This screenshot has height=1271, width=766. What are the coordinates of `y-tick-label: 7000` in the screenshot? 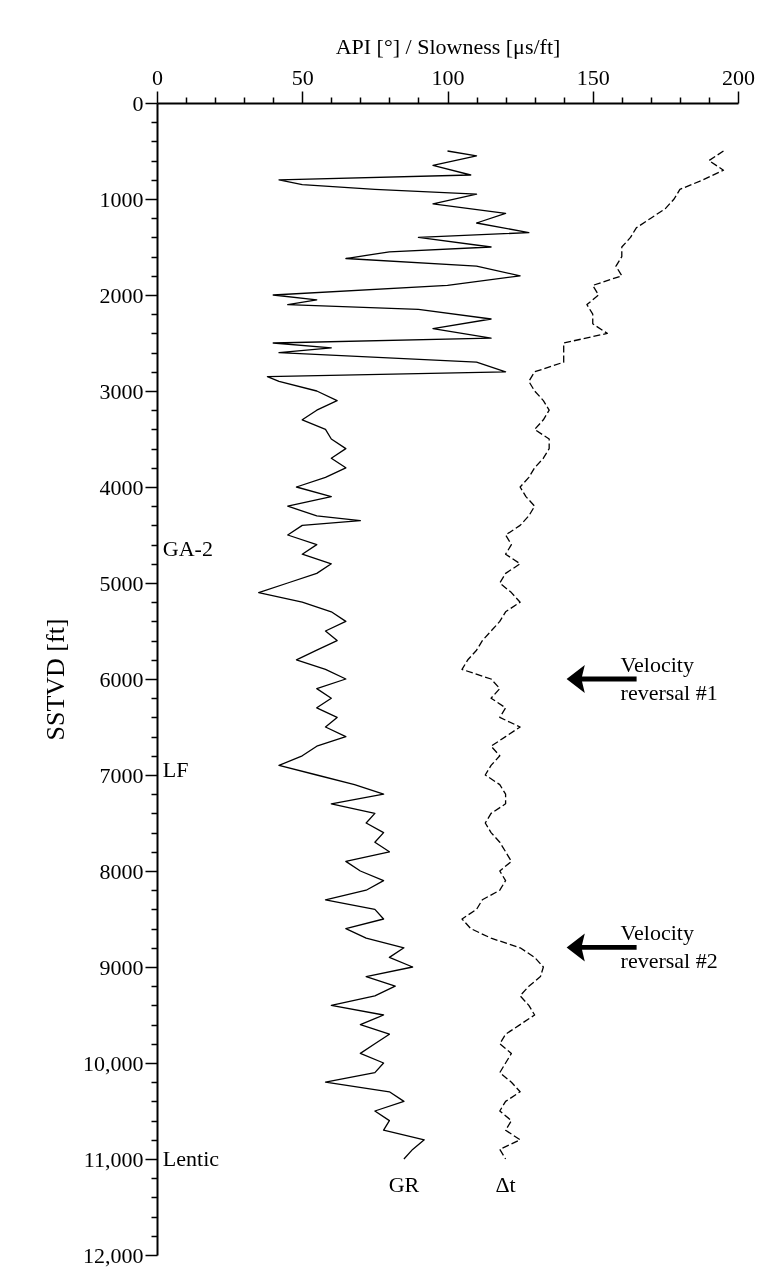 It's located at (121, 775).